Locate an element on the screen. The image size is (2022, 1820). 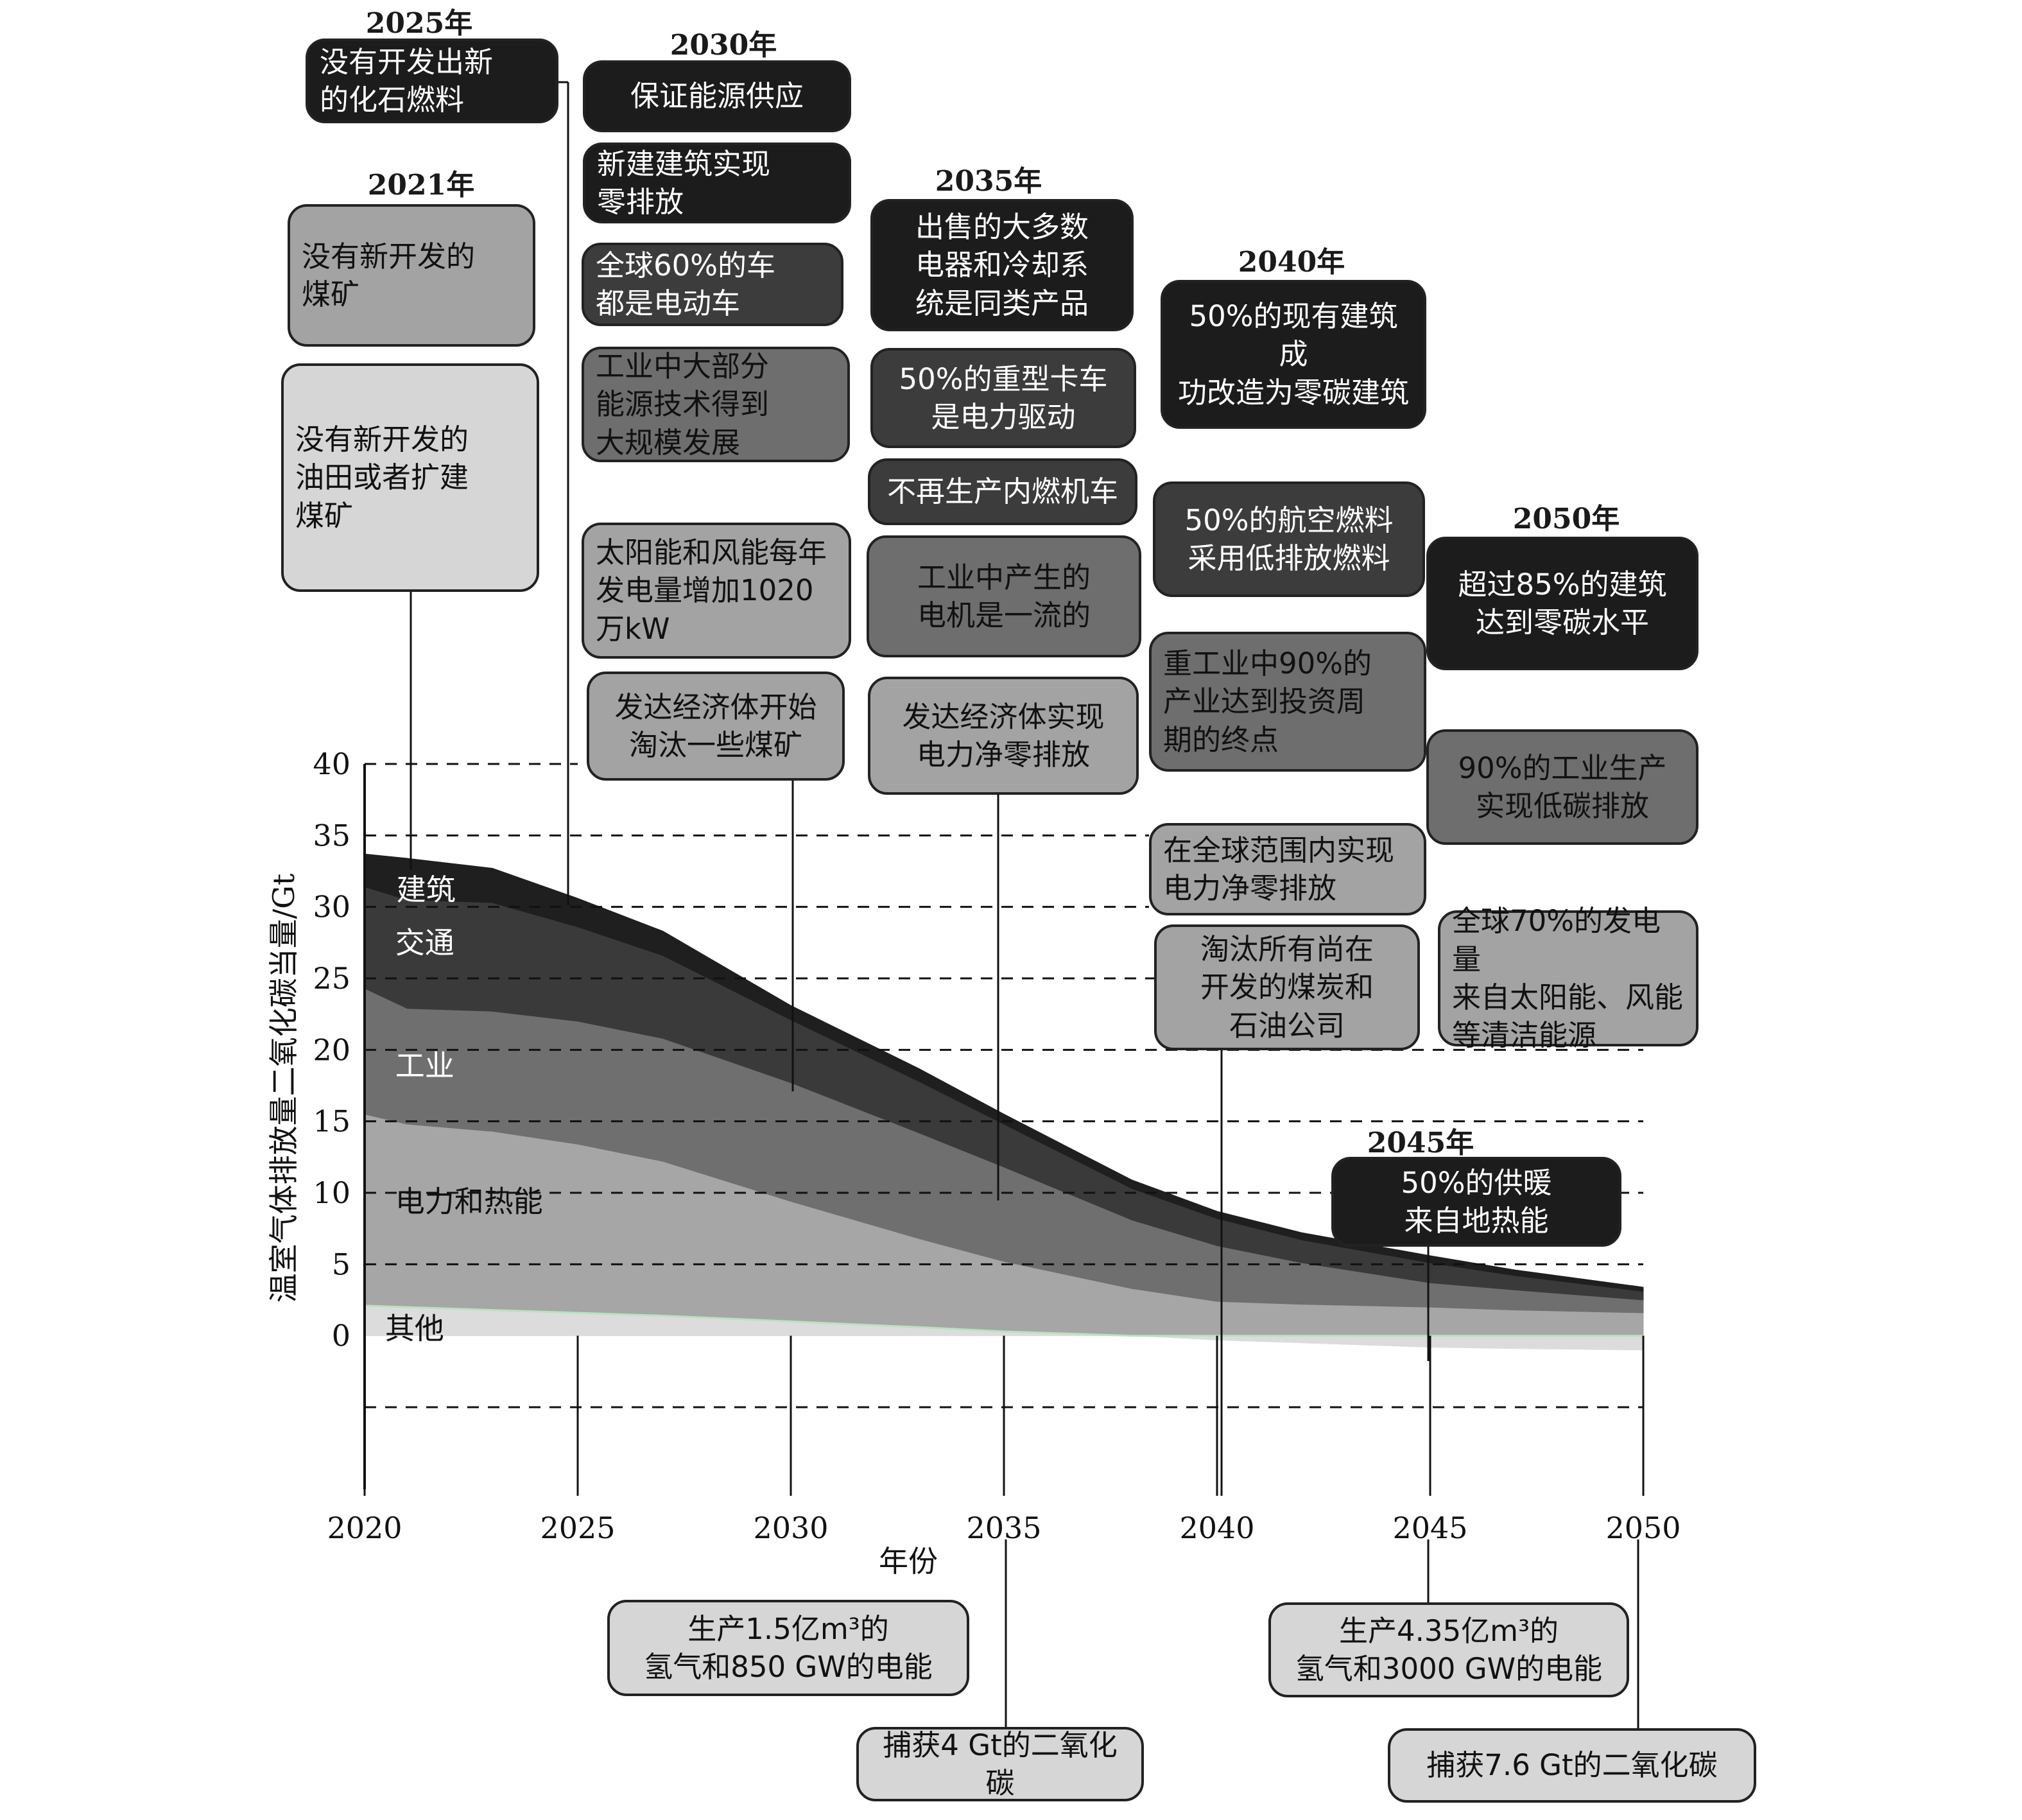
callout-industry-90-low: 90%的工业生产 实现低碳排放 is located at coordinates (1562, 787).